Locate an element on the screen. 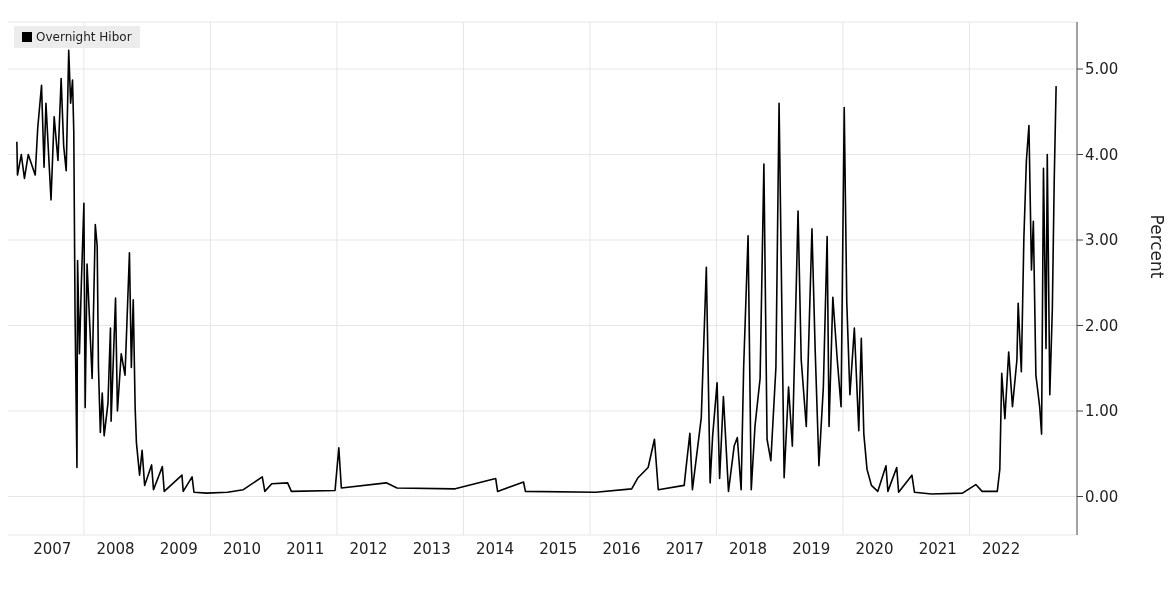 The height and width of the screenshot is (613, 1175). x-tick-label: 2018 is located at coordinates (748, 548).